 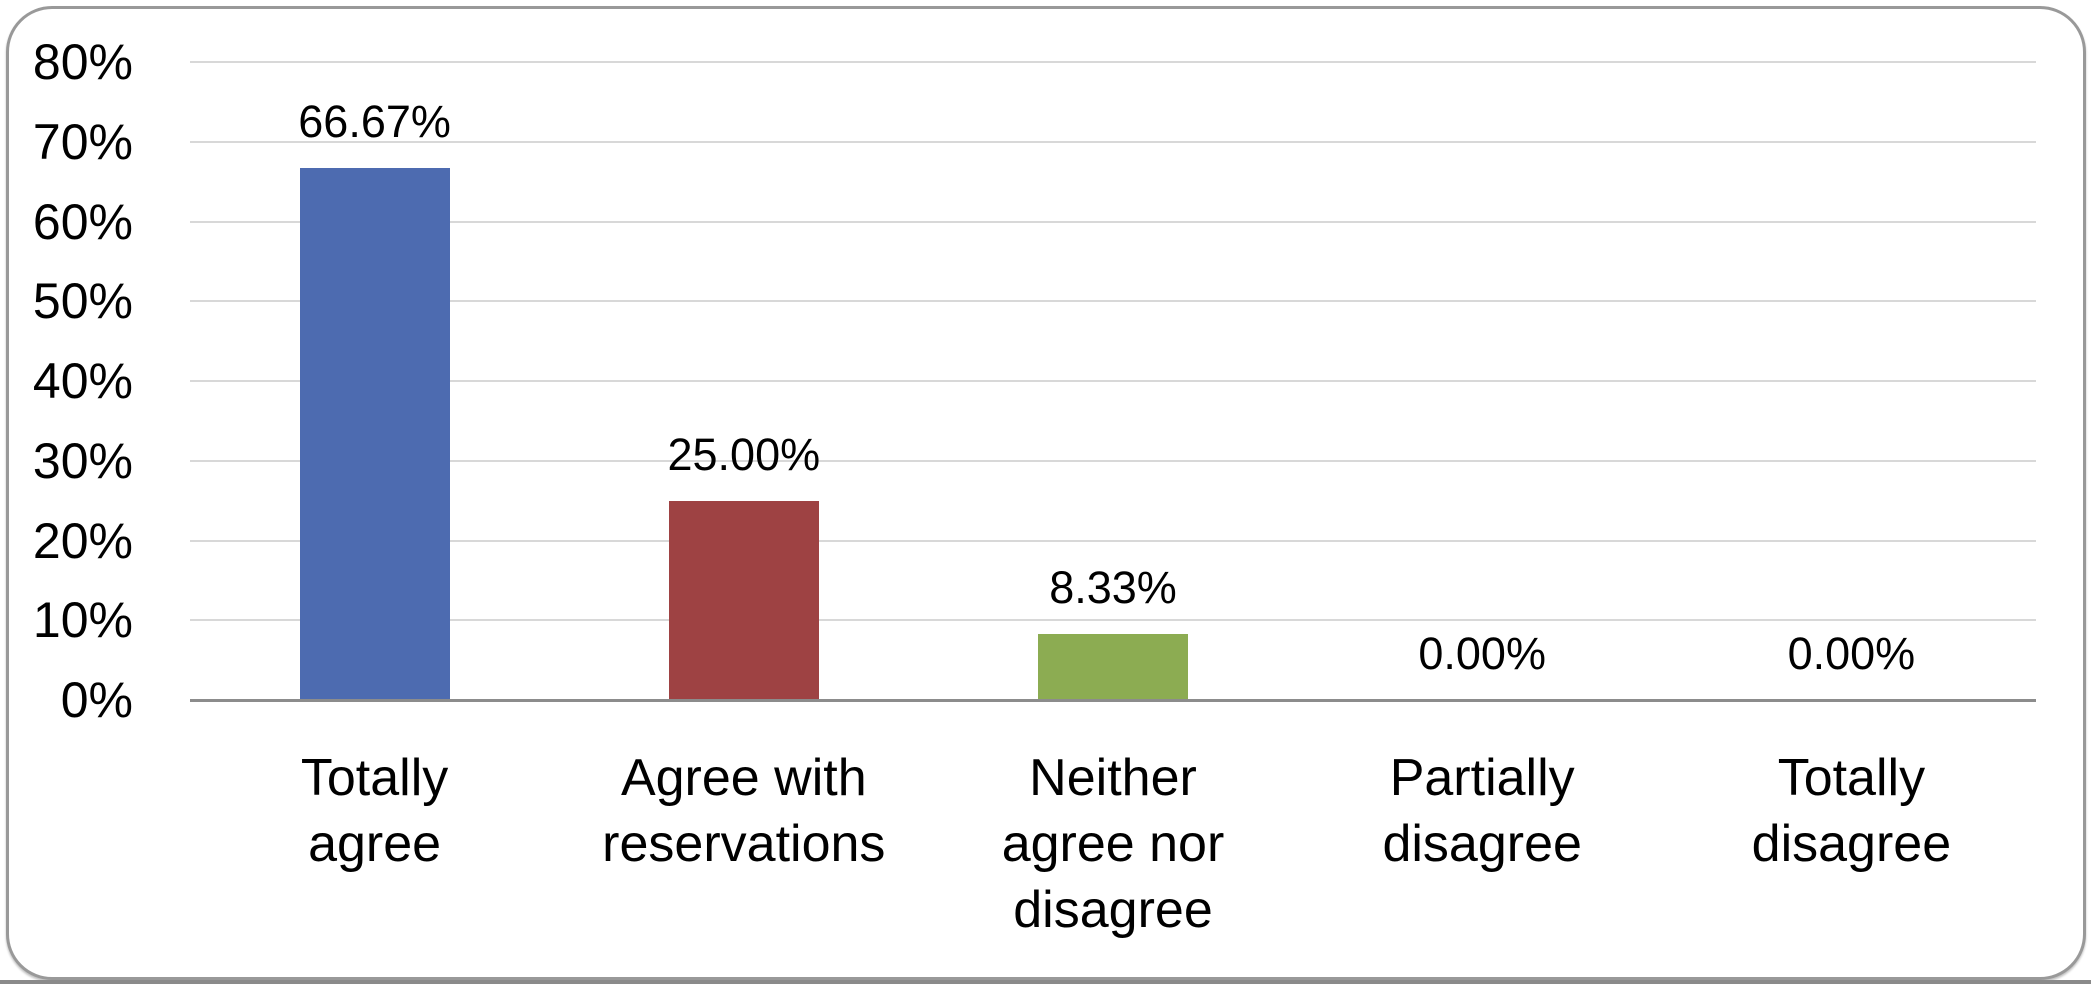 I want to click on y-tick-label-70: 70%, so click(x=82, y=141).